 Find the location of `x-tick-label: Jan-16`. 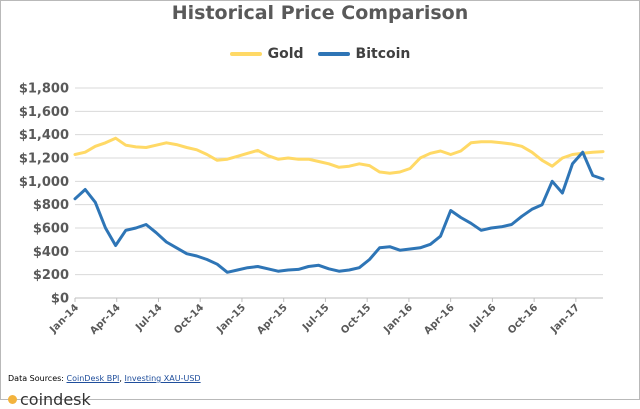

x-tick-label: Jan-16 is located at coordinates (398, 319).